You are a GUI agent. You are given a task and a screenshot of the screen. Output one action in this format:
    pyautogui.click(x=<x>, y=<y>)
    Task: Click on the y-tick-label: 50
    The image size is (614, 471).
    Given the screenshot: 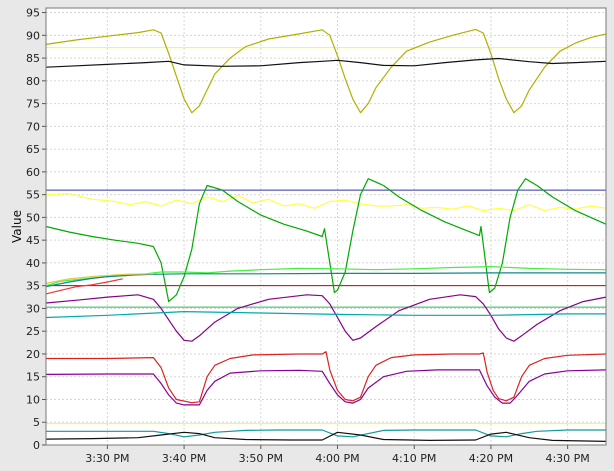 What is the action you would take?
    pyautogui.click(x=33, y=217)
    